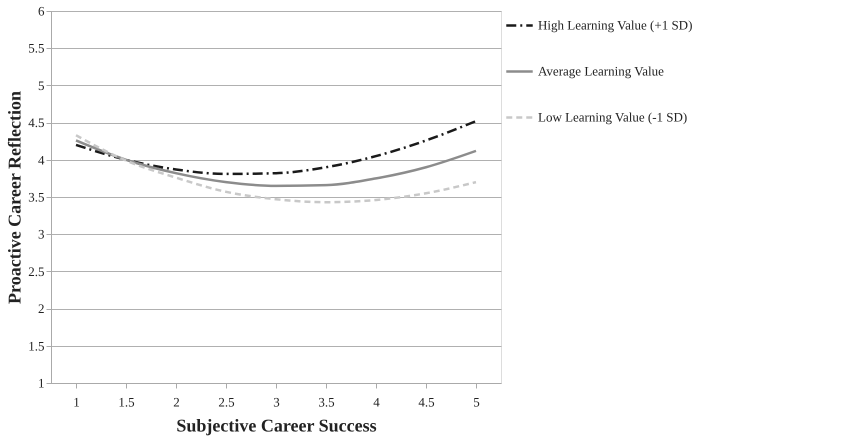  Describe the element at coordinates (36, 48) in the screenshot. I see `y-tick-label: 5.5` at that location.